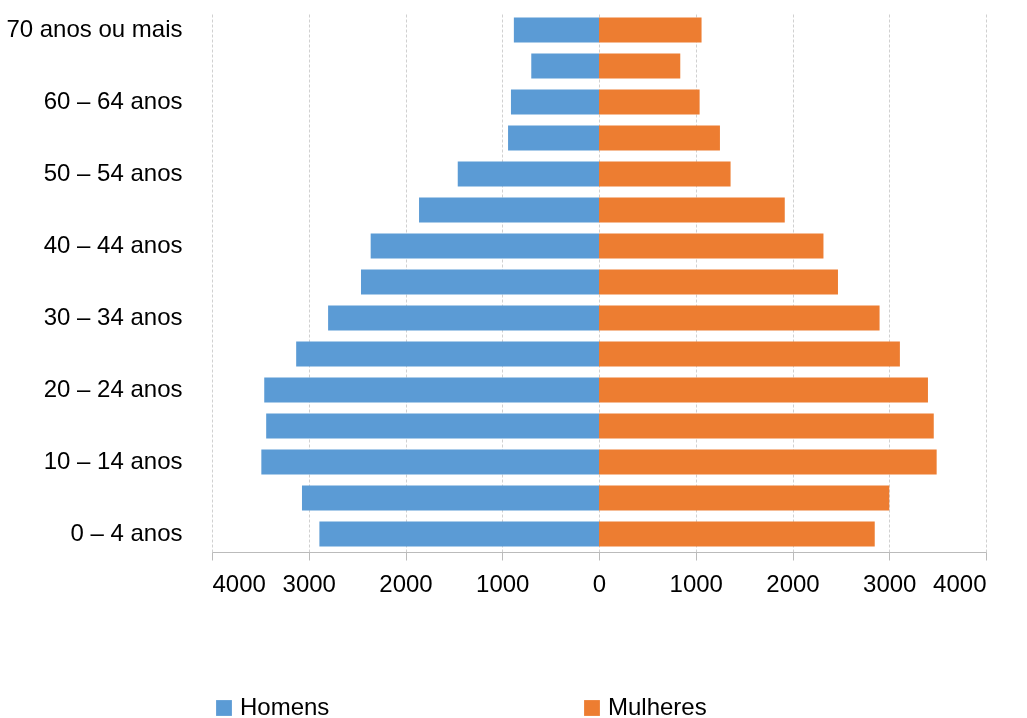 Image resolution: width=1027 pixels, height=718 pixels. Describe the element at coordinates (113, 172) in the screenshot. I see `y-tick-label: 50 – 54 anos` at that location.